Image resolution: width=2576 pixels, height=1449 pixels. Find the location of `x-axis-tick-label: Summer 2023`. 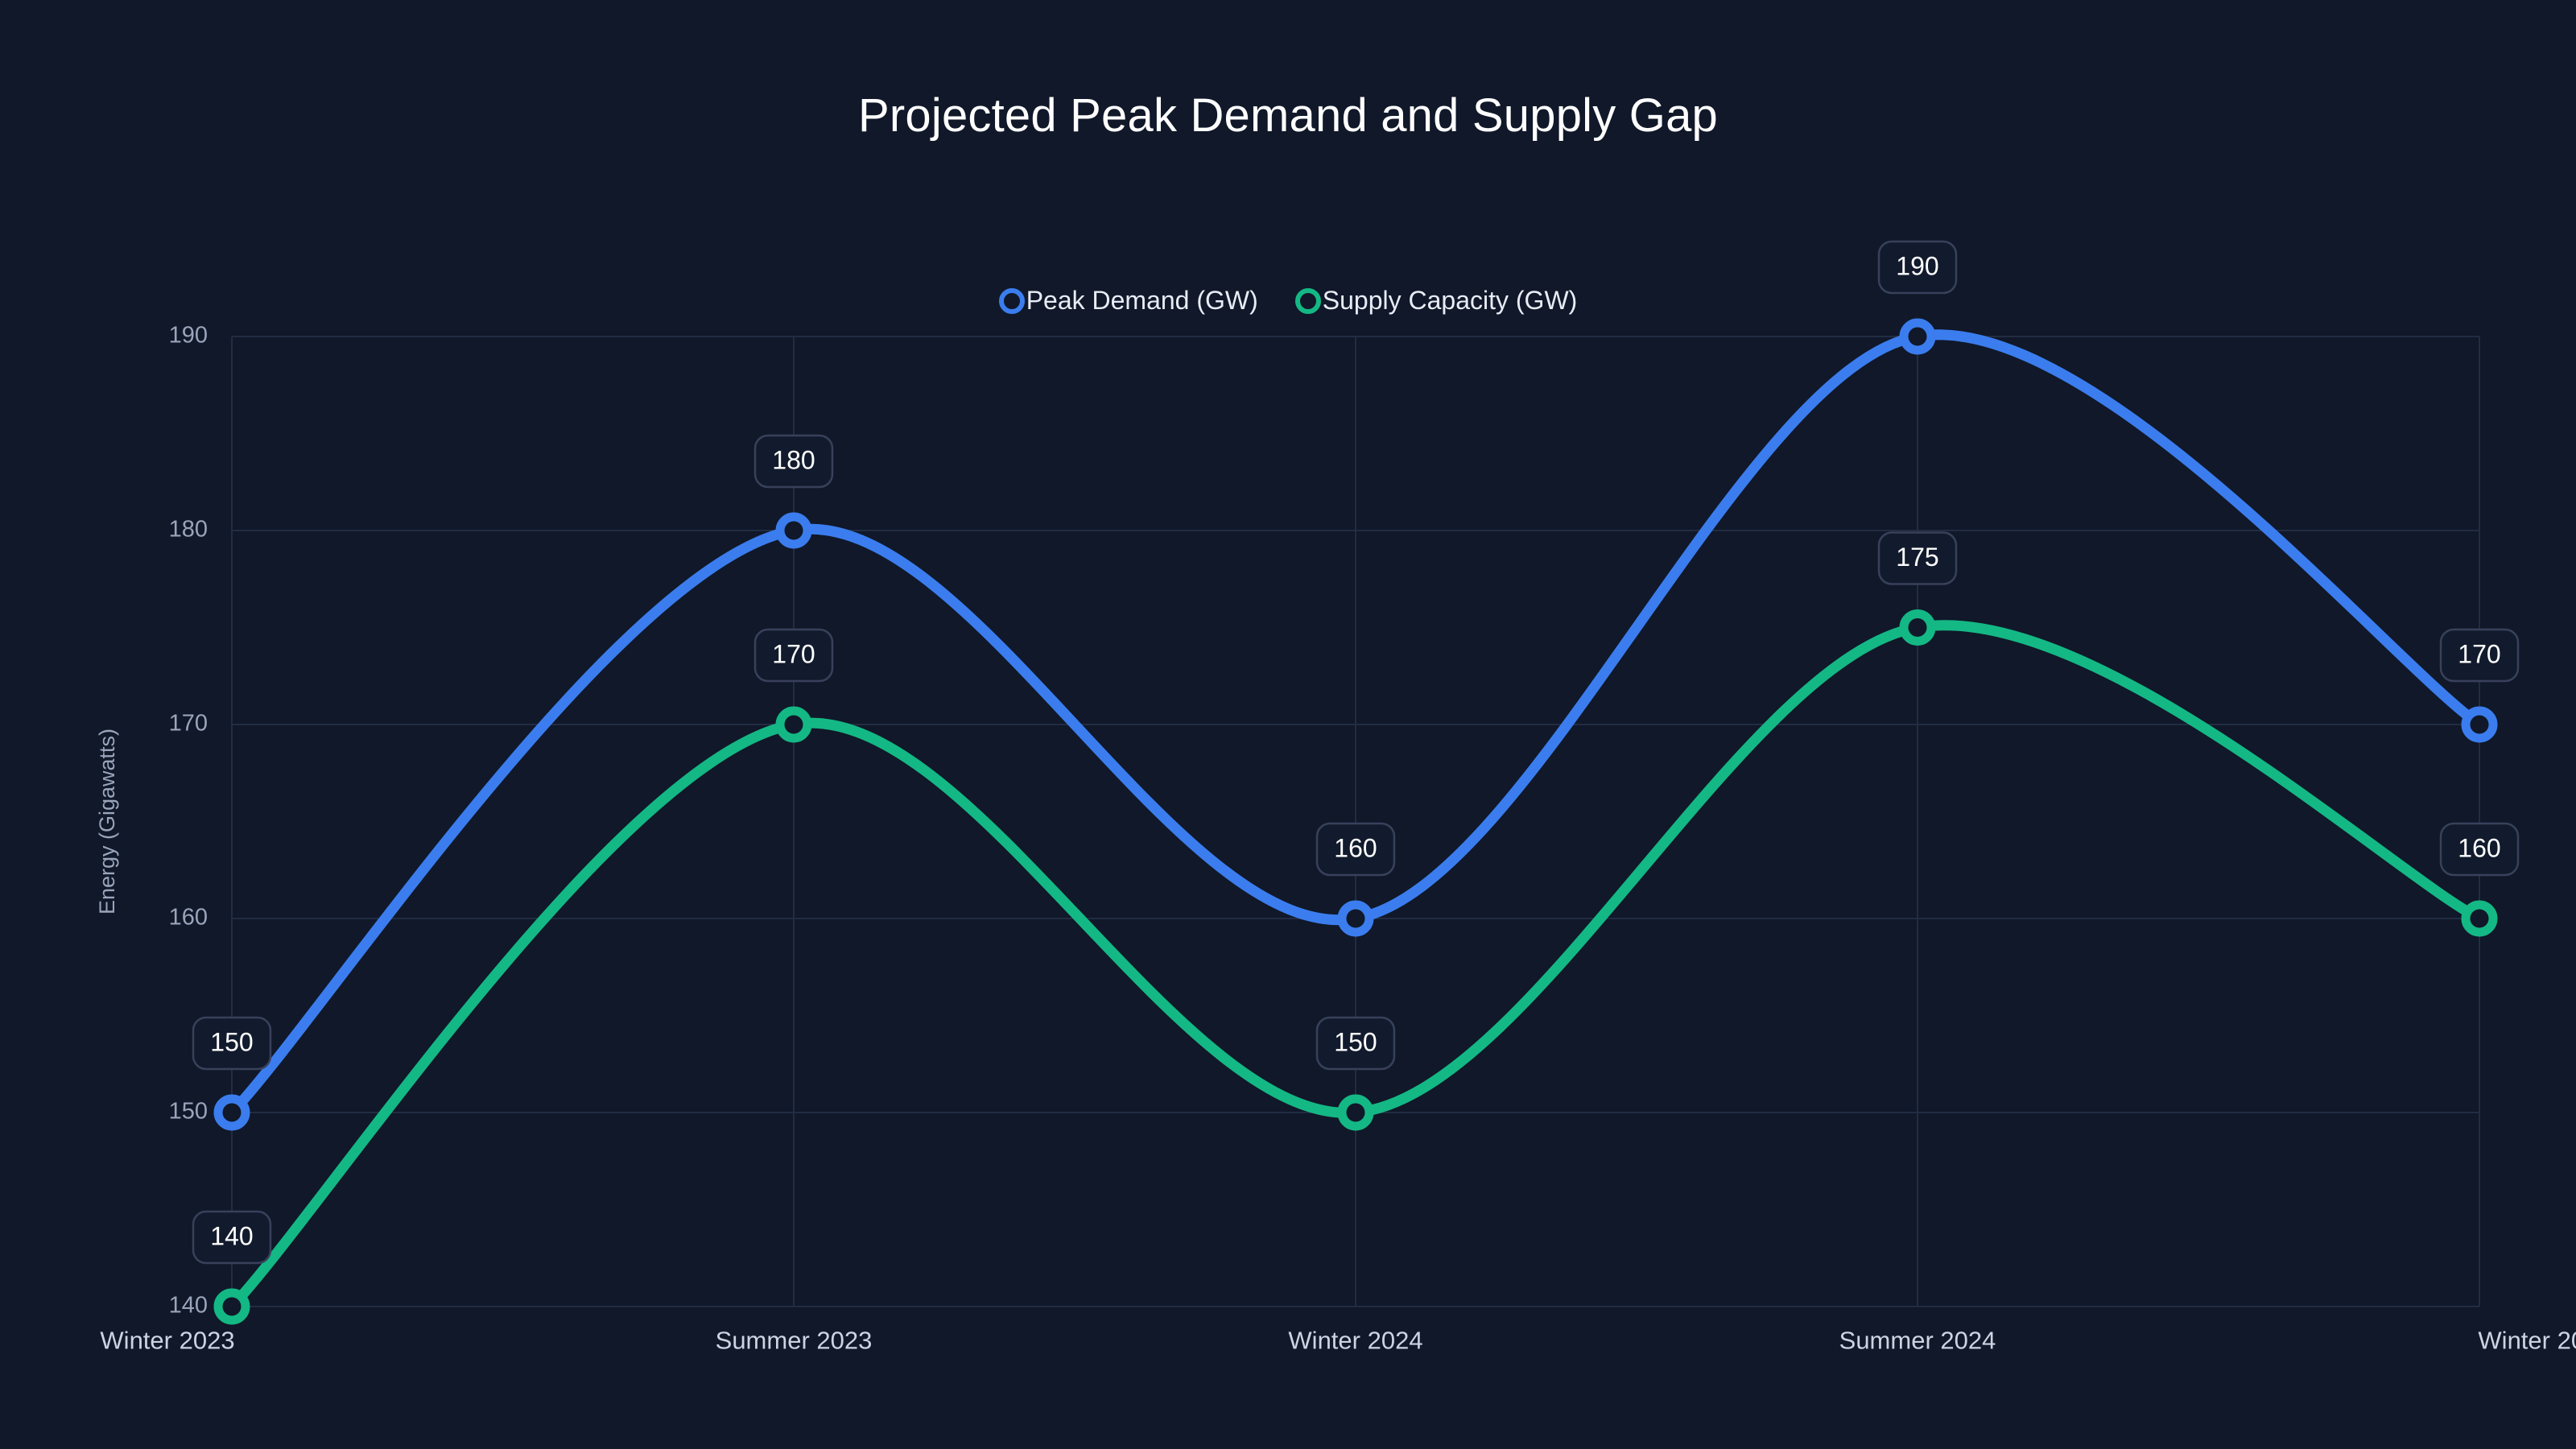

x-axis-tick-label: Summer 2023 is located at coordinates (794, 1340).